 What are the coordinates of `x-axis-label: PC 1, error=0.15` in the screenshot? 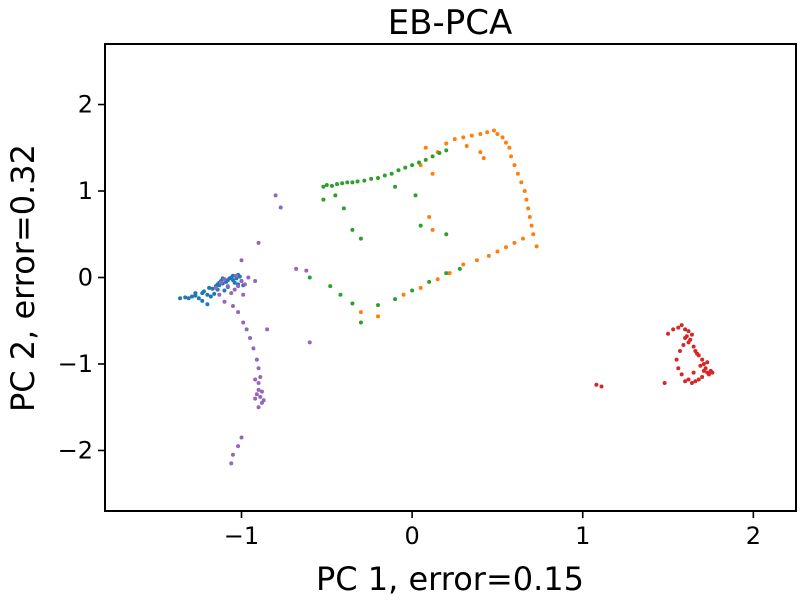 It's located at (450, 579).